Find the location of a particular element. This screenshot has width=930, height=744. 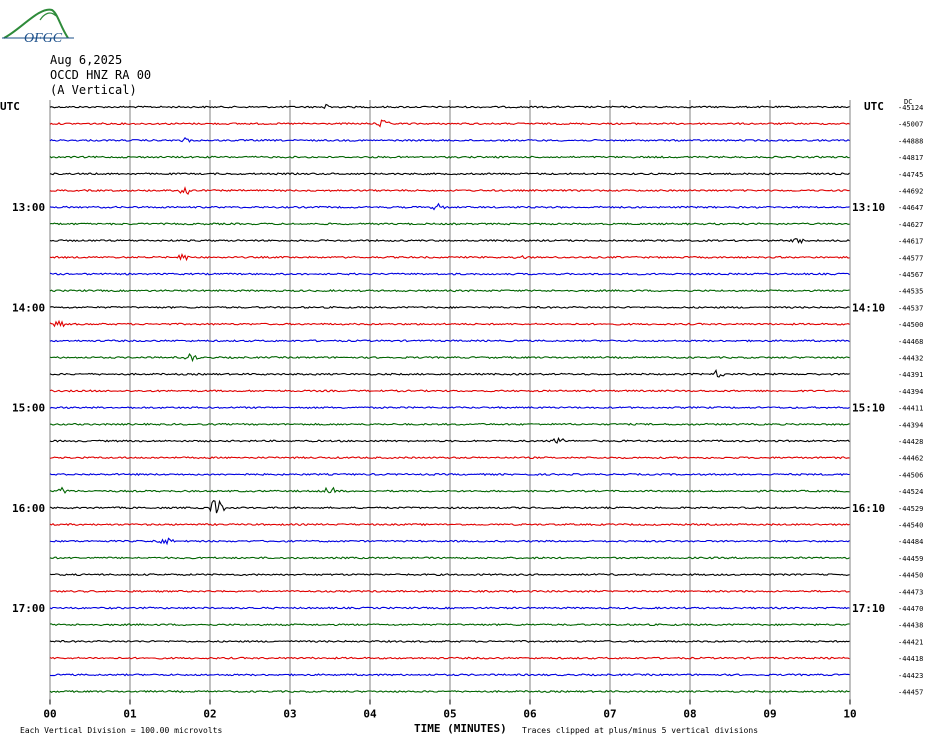

right-hour-label: 17:10 is located at coordinates (868, 608).